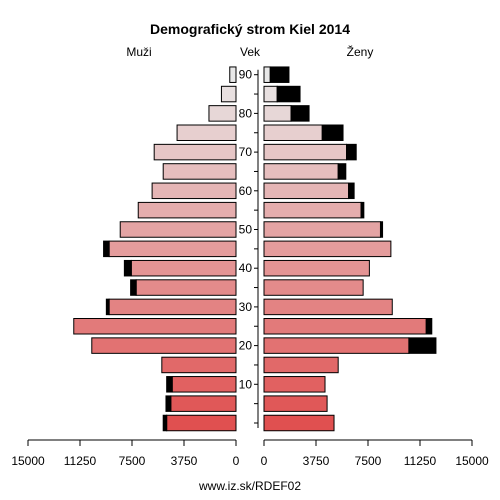 Image resolution: width=500 pixels, height=500 pixels. What do you see at coordinates (368, 461) in the screenshot?
I see `x-tick-label-right: 7500` at bounding box center [368, 461].